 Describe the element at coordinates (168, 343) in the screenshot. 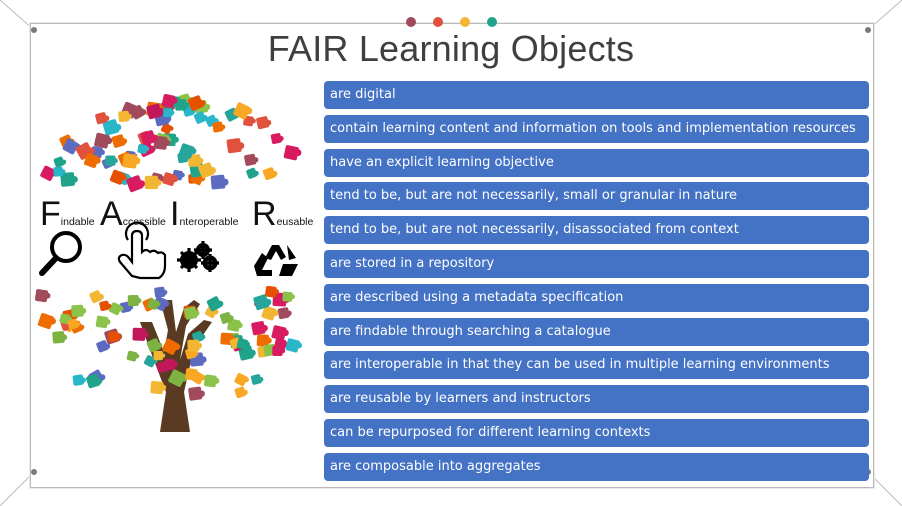

I see `puzzle-pieces-bottom` at that location.